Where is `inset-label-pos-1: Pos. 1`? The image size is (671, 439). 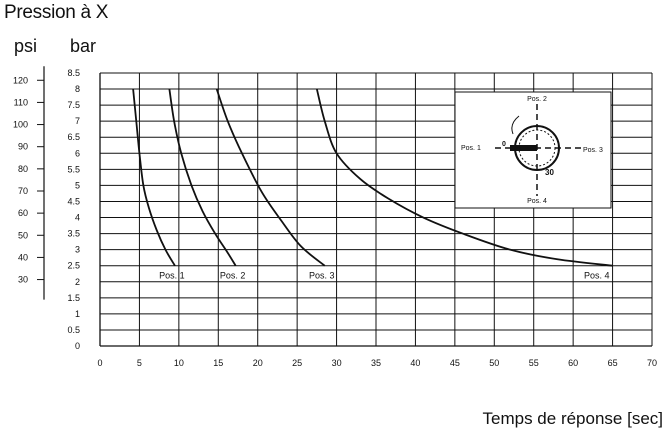 inset-label-pos-1: Pos. 1 is located at coordinates (471, 148).